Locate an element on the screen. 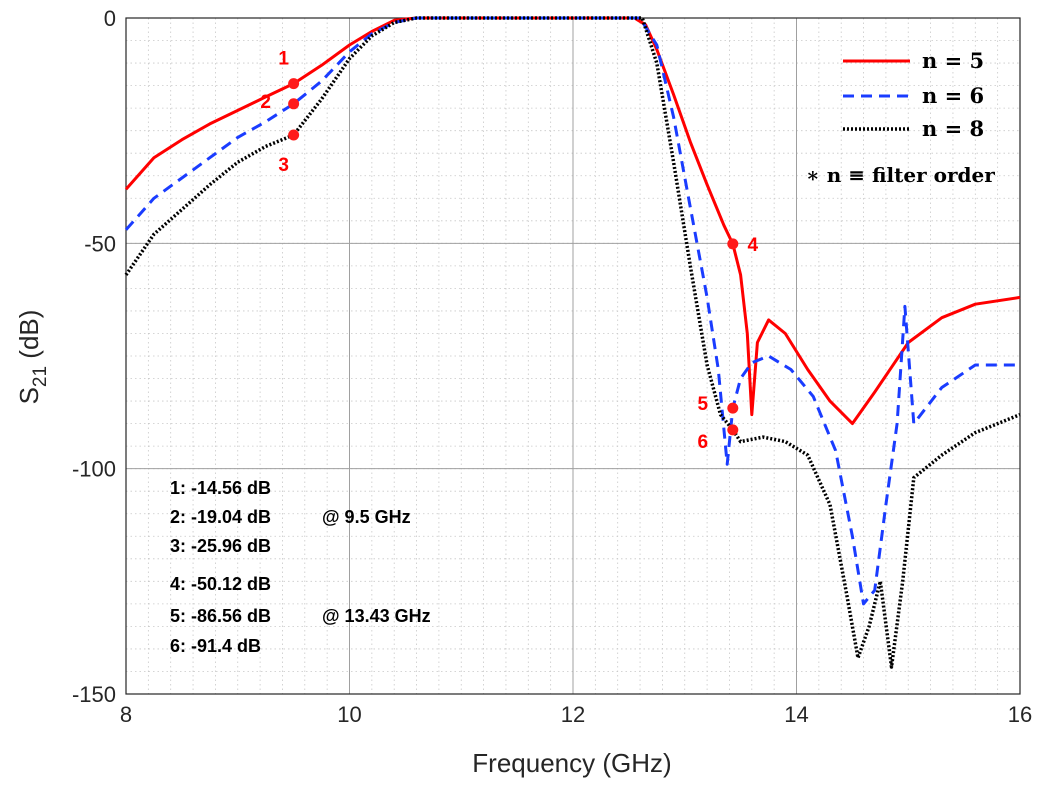 This screenshot has height=790, width=1064. y-tick-label: 0 is located at coordinates (110, 18).